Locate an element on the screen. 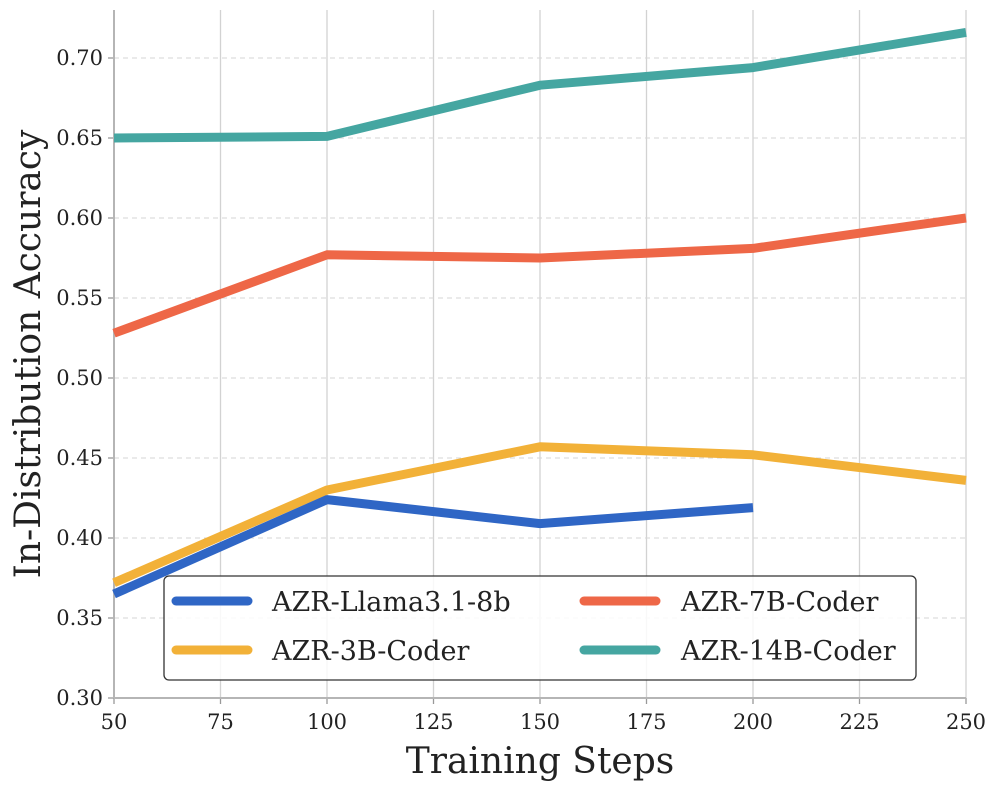 This screenshot has height=791, width=996. x-tick-label: 75 is located at coordinates (220, 722).